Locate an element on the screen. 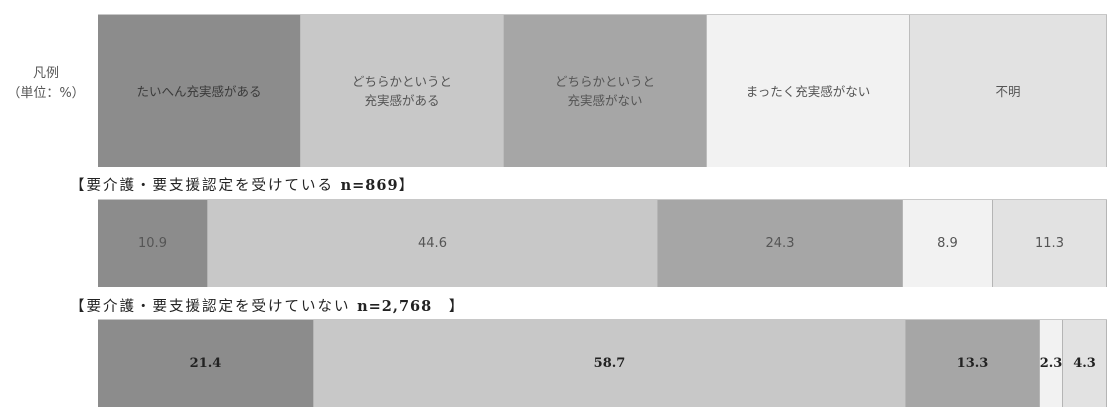 This screenshot has height=407, width=1107. group-label-2-suffix: 】 is located at coordinates (449, 307).